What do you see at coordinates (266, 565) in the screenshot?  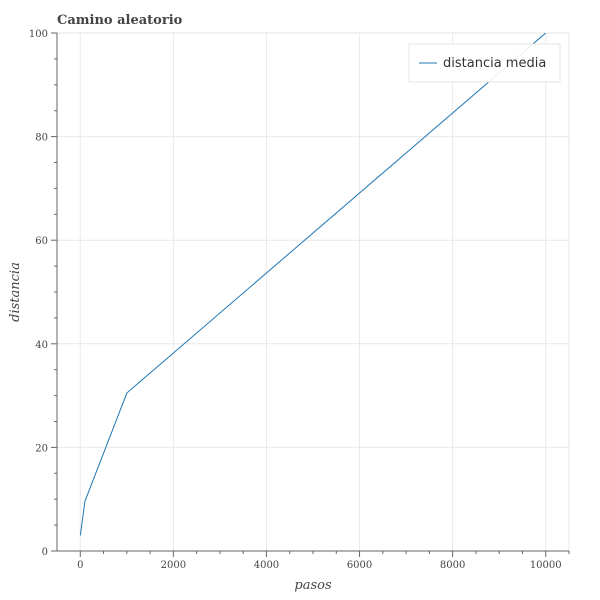 I see `x-tick-label: 4000` at bounding box center [266, 565].